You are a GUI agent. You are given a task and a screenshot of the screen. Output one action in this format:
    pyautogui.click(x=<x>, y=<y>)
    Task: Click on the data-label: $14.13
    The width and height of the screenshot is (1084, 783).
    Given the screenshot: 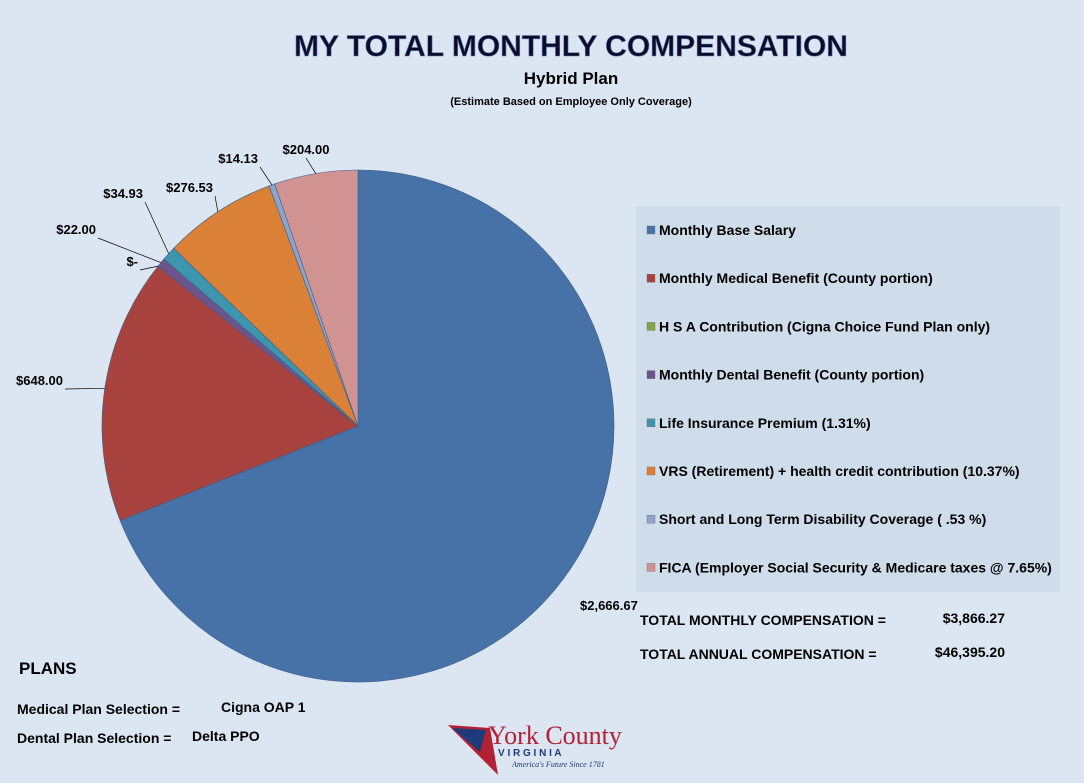 What is the action you would take?
    pyautogui.click(x=238, y=158)
    